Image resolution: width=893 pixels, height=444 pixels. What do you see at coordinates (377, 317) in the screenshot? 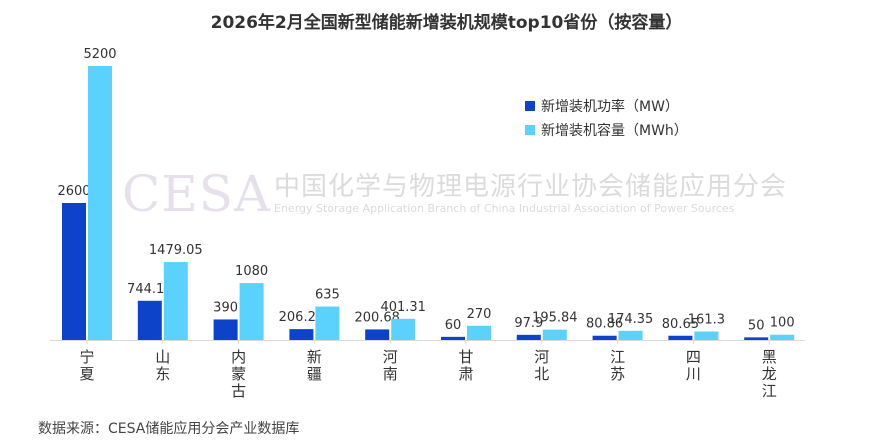
I see `data-label-power-4: 200.68` at bounding box center [377, 317].